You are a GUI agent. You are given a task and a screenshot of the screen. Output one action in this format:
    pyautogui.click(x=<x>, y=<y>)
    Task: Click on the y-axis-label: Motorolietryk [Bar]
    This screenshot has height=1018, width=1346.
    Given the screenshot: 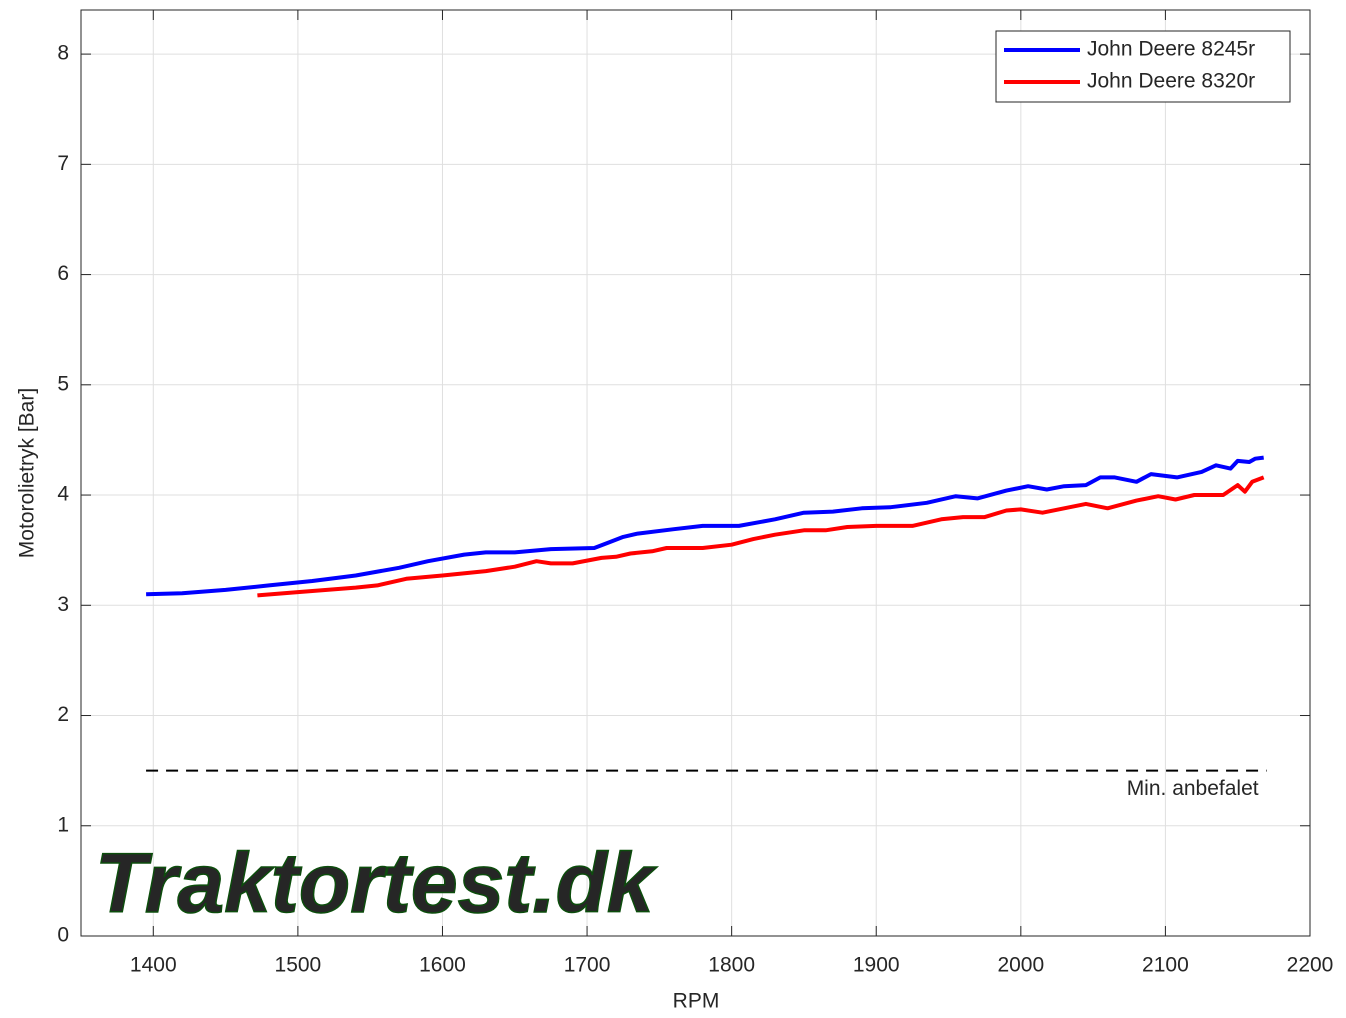 What is the action you would take?
    pyautogui.click(x=27, y=473)
    